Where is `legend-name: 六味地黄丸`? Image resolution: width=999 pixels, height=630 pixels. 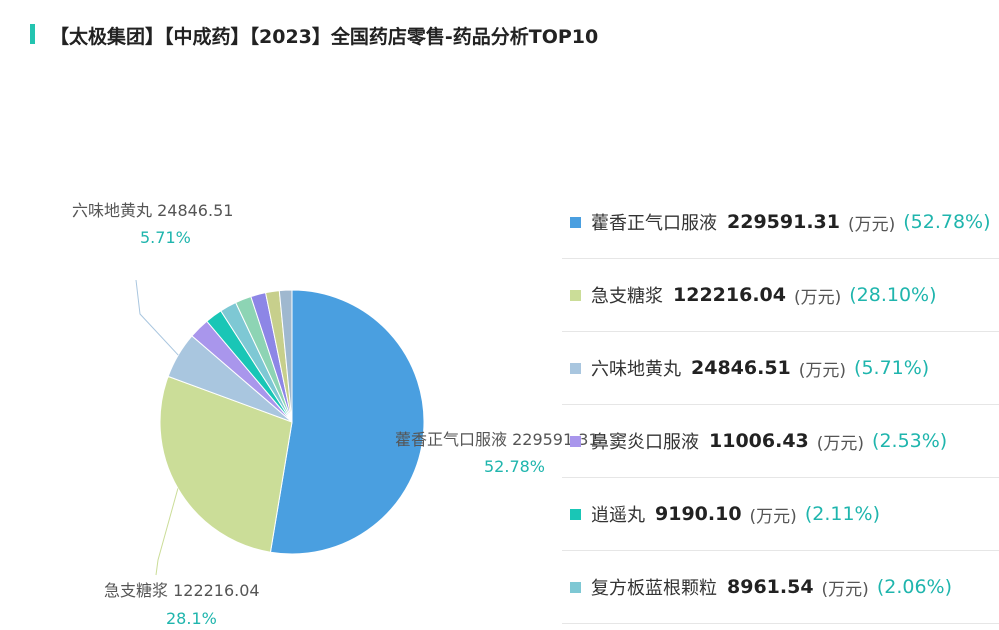
legend-name: 六味地黄丸 is located at coordinates (636, 369).